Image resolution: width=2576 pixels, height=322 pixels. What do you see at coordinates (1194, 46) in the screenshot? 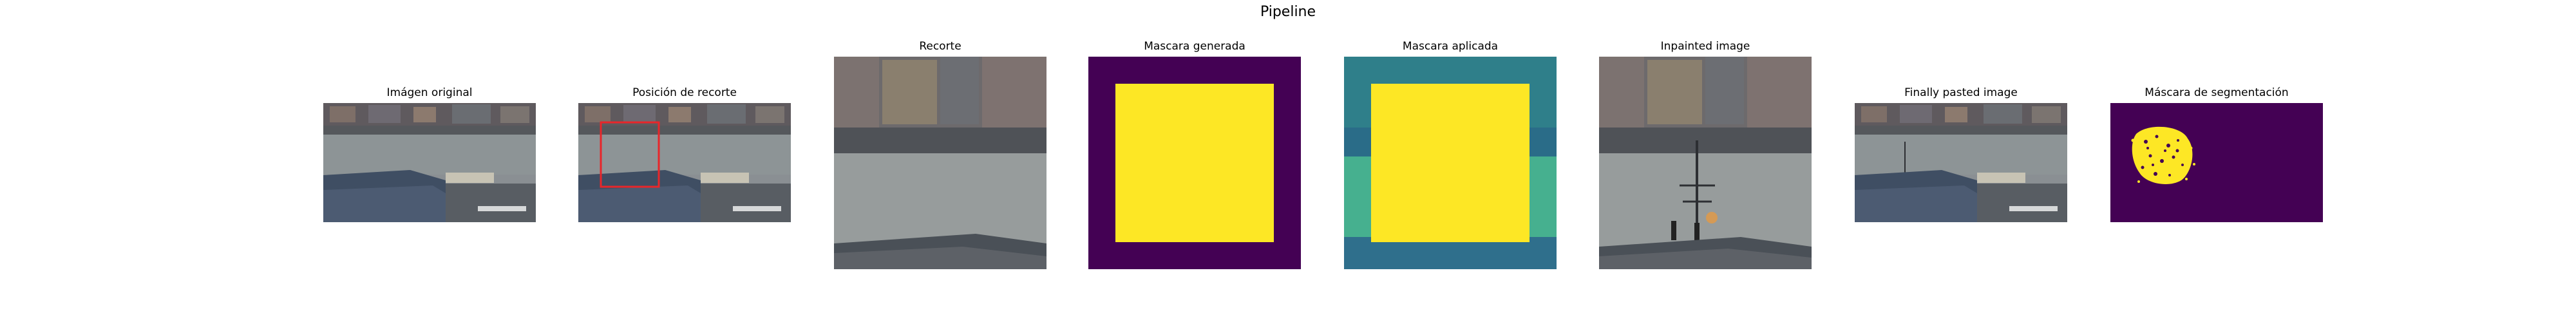
I see `panel-title: Mascara generada` at bounding box center [1194, 46].